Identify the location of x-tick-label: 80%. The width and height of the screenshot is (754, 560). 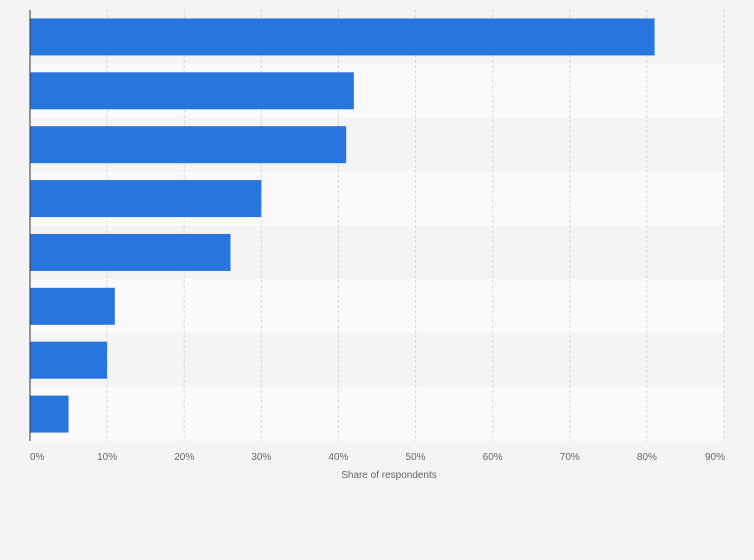
(647, 457).